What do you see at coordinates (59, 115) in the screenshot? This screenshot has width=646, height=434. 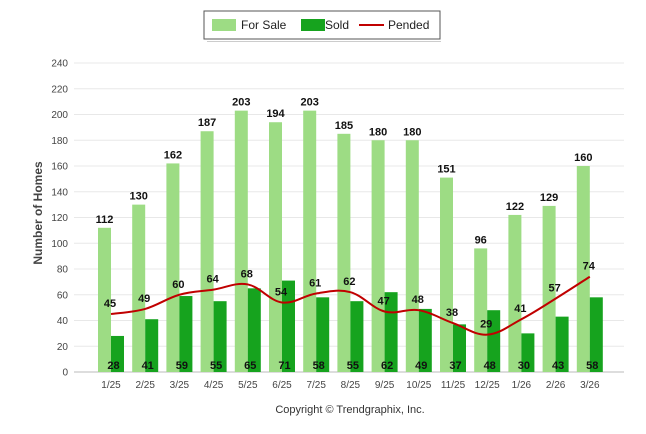 I see `y-tick-label-200: 200` at bounding box center [59, 115].